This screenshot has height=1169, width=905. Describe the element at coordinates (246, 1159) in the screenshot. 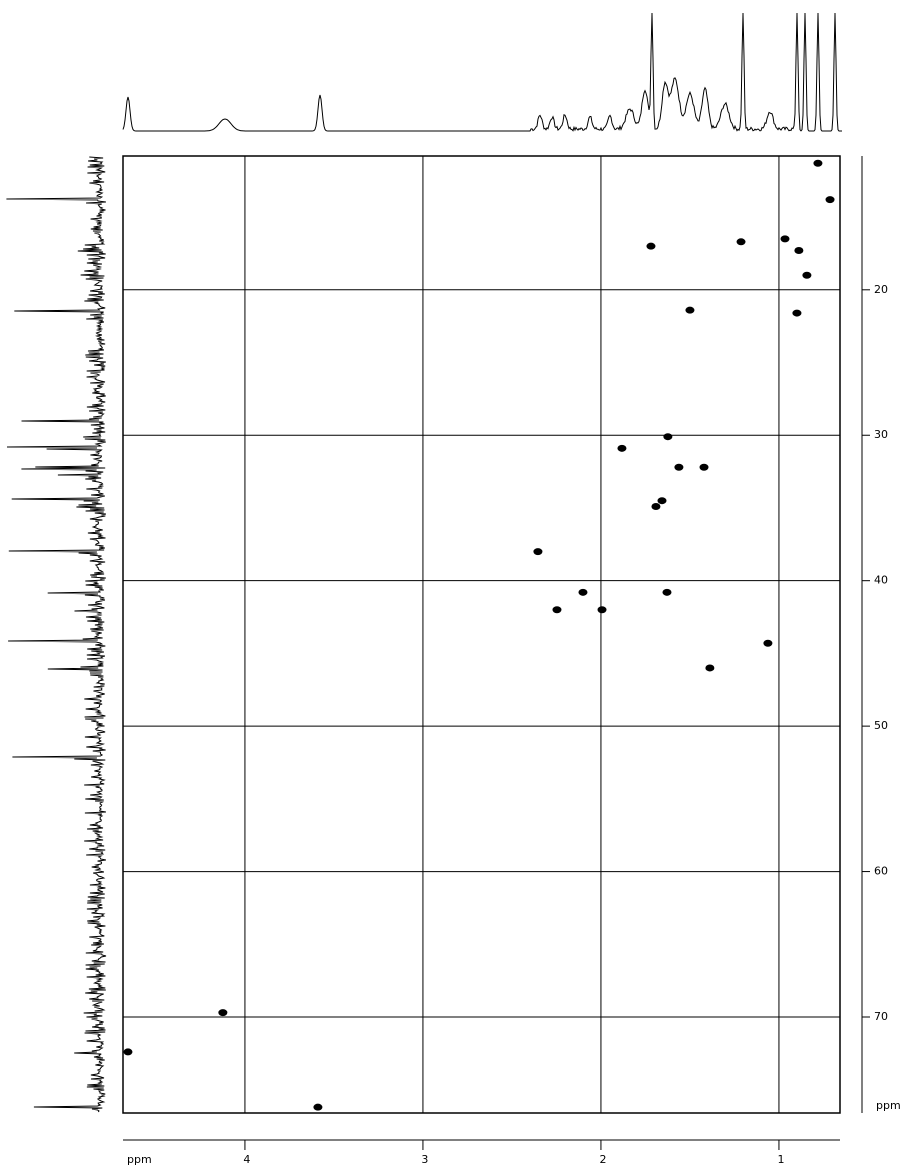

I see `x-tick-label: 4` at that location.